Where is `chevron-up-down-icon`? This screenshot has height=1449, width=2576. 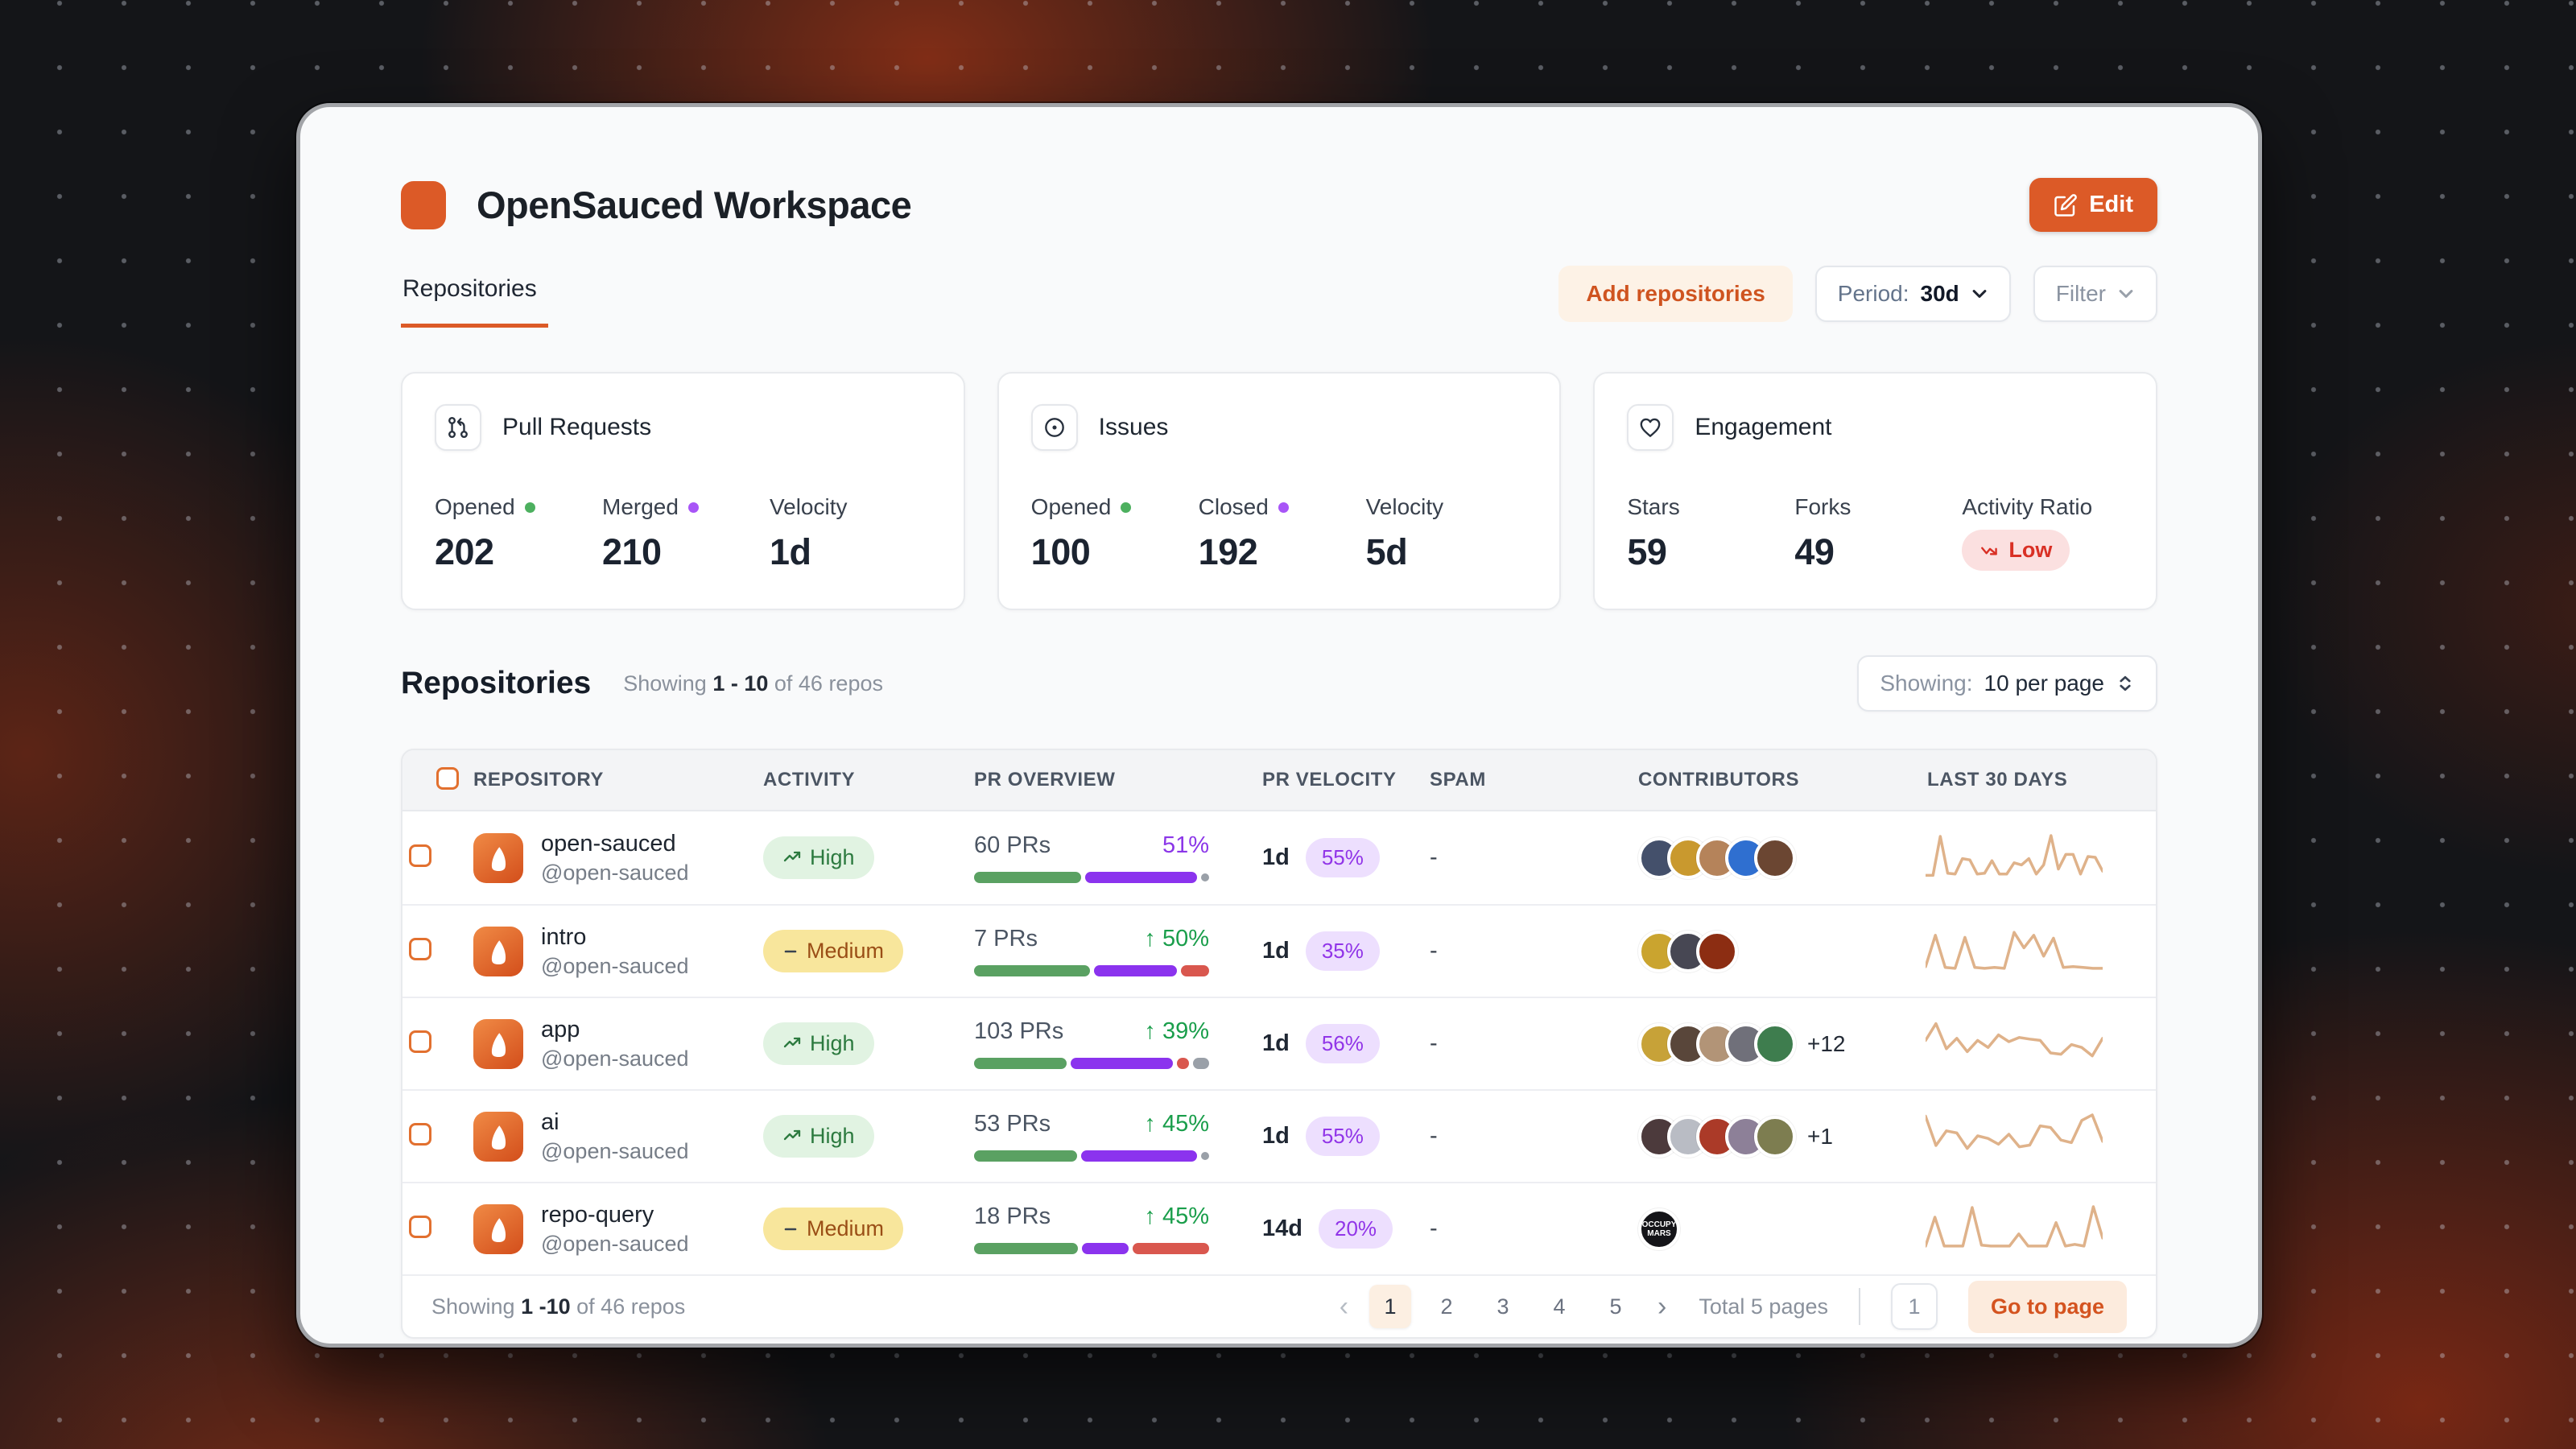
chevron-up-down-icon is located at coordinates (2125, 683).